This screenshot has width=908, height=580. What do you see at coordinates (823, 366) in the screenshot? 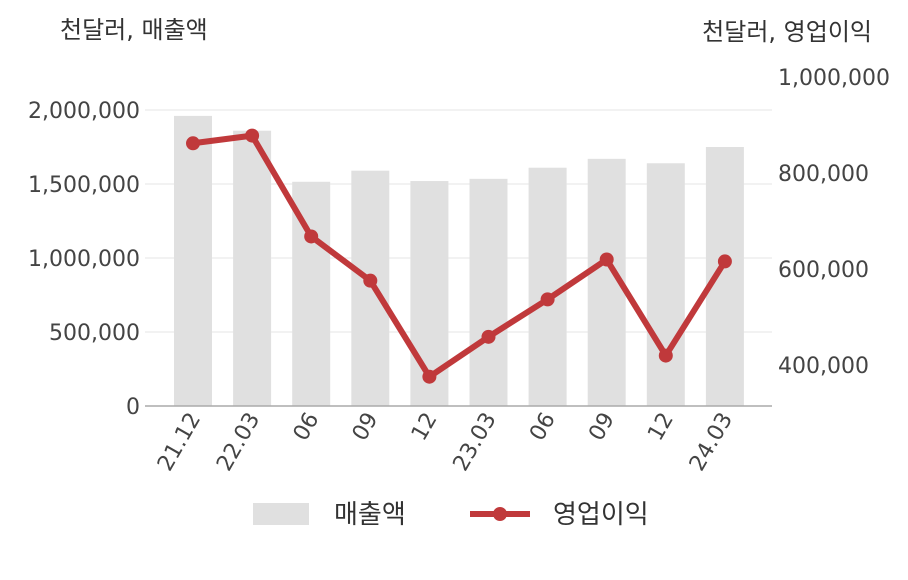
I see `right-axis-tick-label: 400,000` at bounding box center [823, 366].